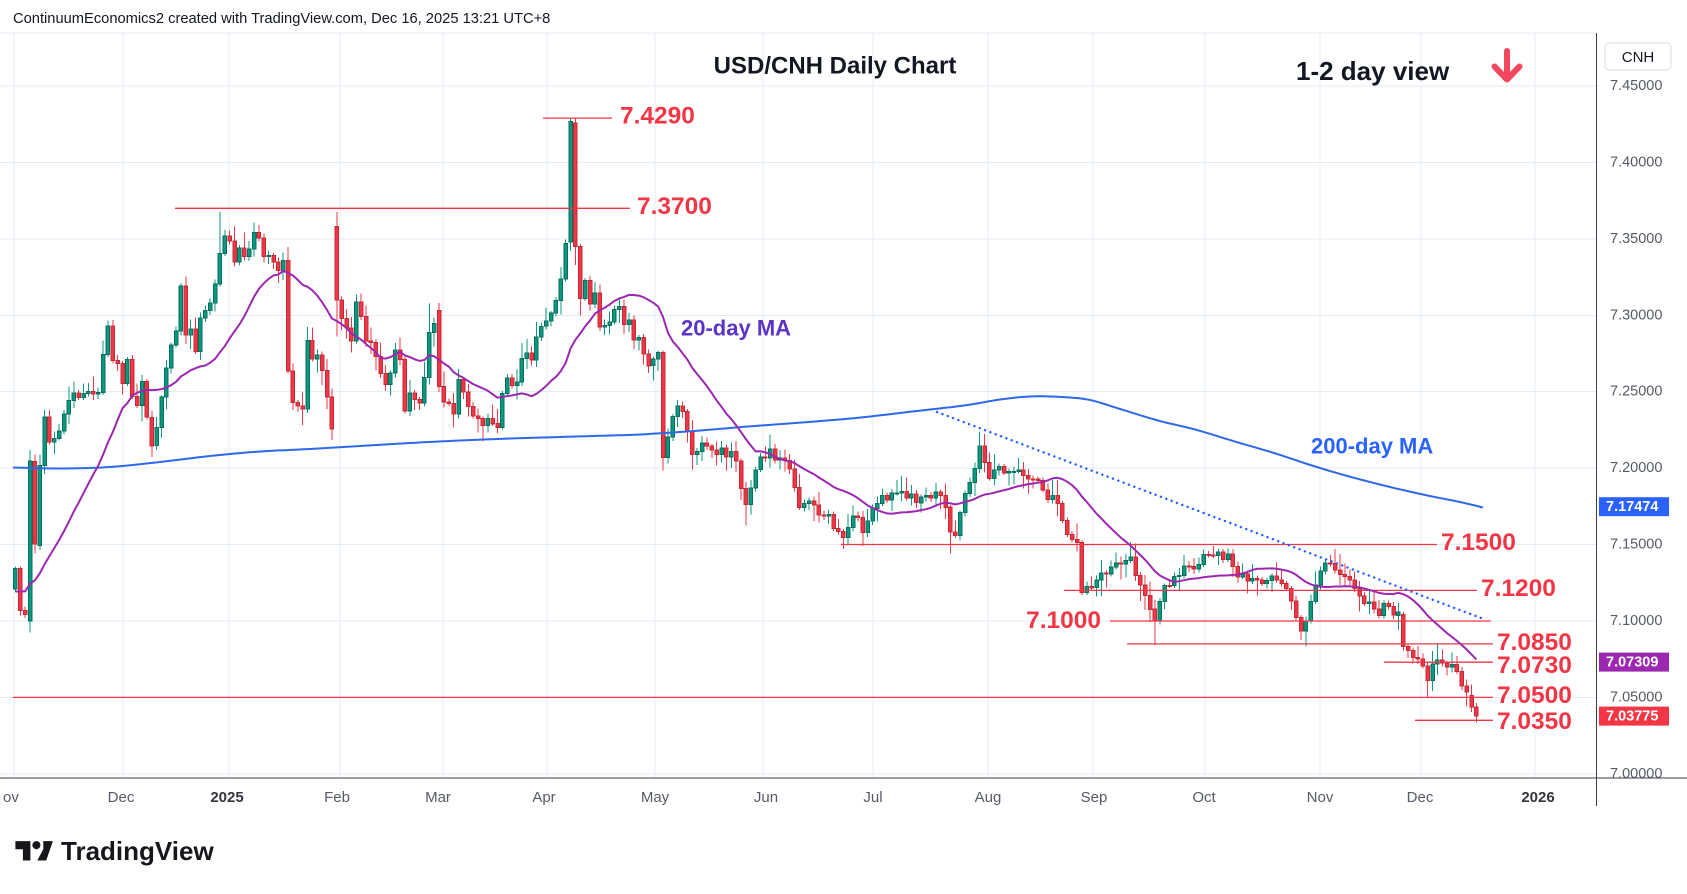 The image size is (1687, 894). What do you see at coordinates (835, 66) in the screenshot?
I see `svg-text: USD/CNH Daily Chart` at bounding box center [835, 66].